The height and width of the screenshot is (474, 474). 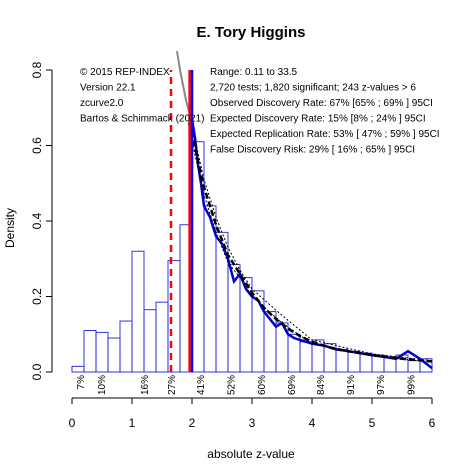 What do you see at coordinates (145, 385) in the screenshot?
I see `power-label-2: 16%` at bounding box center [145, 385].